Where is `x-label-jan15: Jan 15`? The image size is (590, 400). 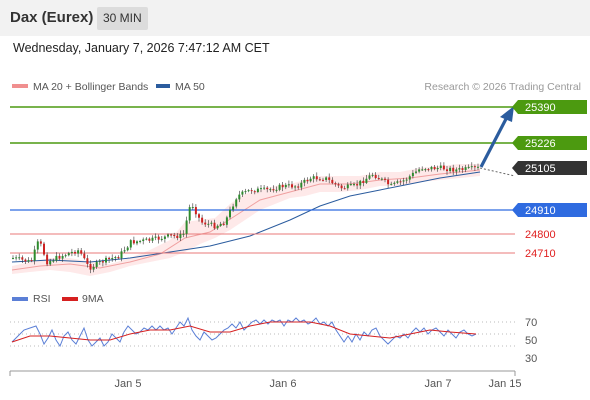 x-label-jan15: Jan 15 is located at coordinates (504, 384).